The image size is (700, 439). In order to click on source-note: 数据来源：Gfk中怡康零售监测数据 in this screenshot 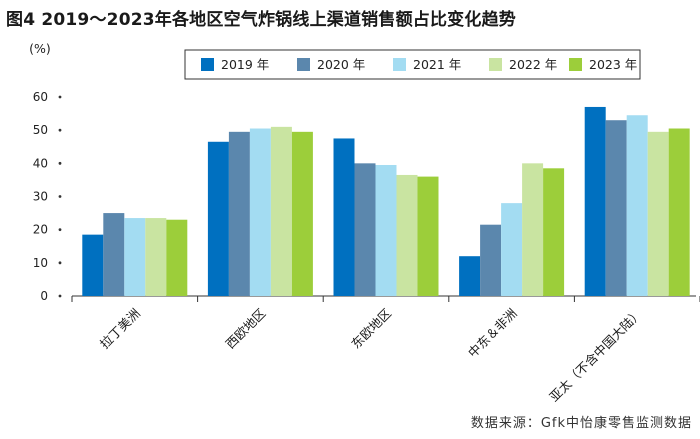, I will do `click(581, 423)`.